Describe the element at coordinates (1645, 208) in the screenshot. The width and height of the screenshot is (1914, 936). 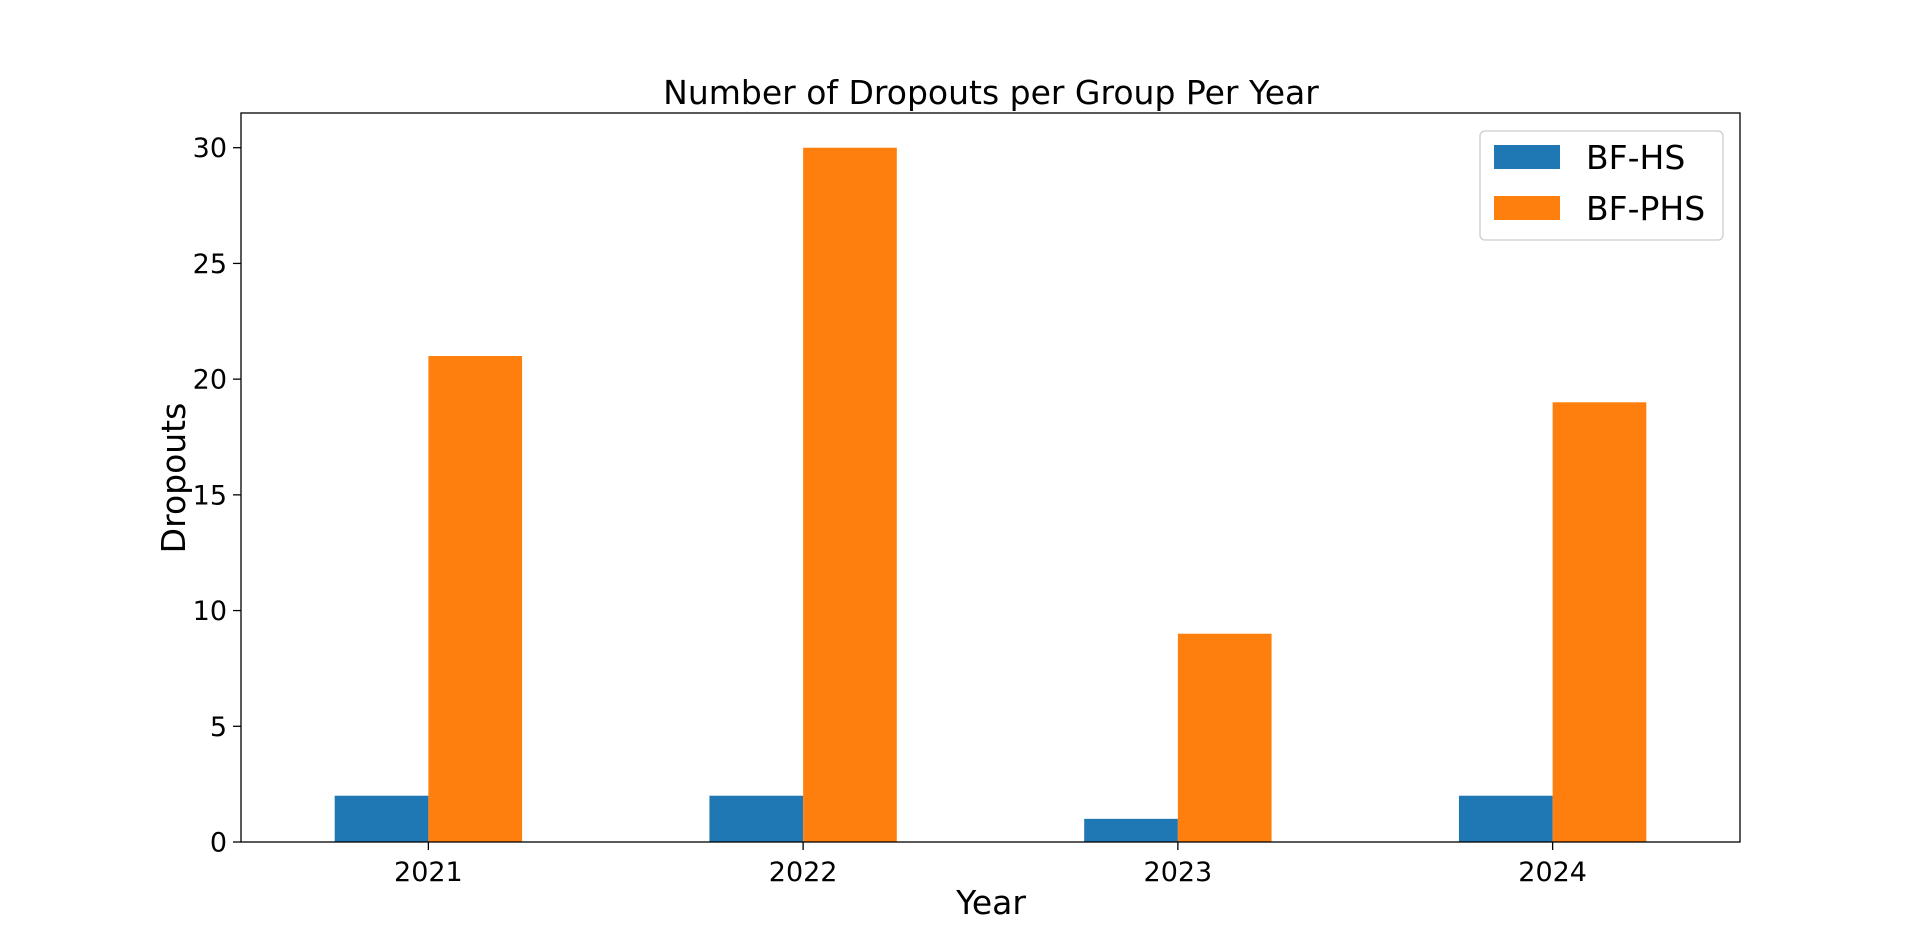
I see `legend-label-bf-phs: BF-PHS` at that location.